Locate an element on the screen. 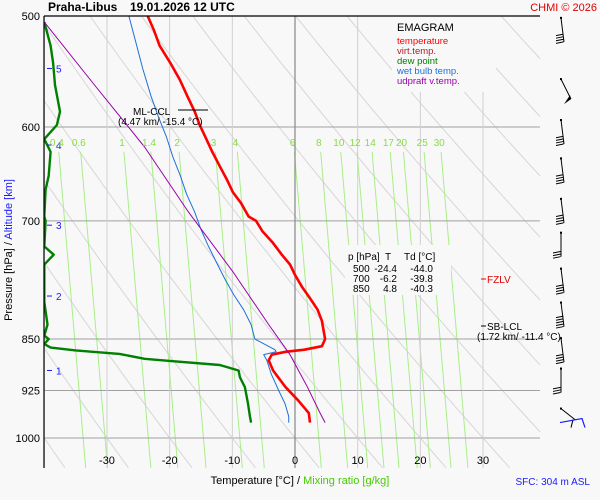 This screenshot has height=500, width=600. table-cell-temperature: -24.4 is located at coordinates (385, 269).